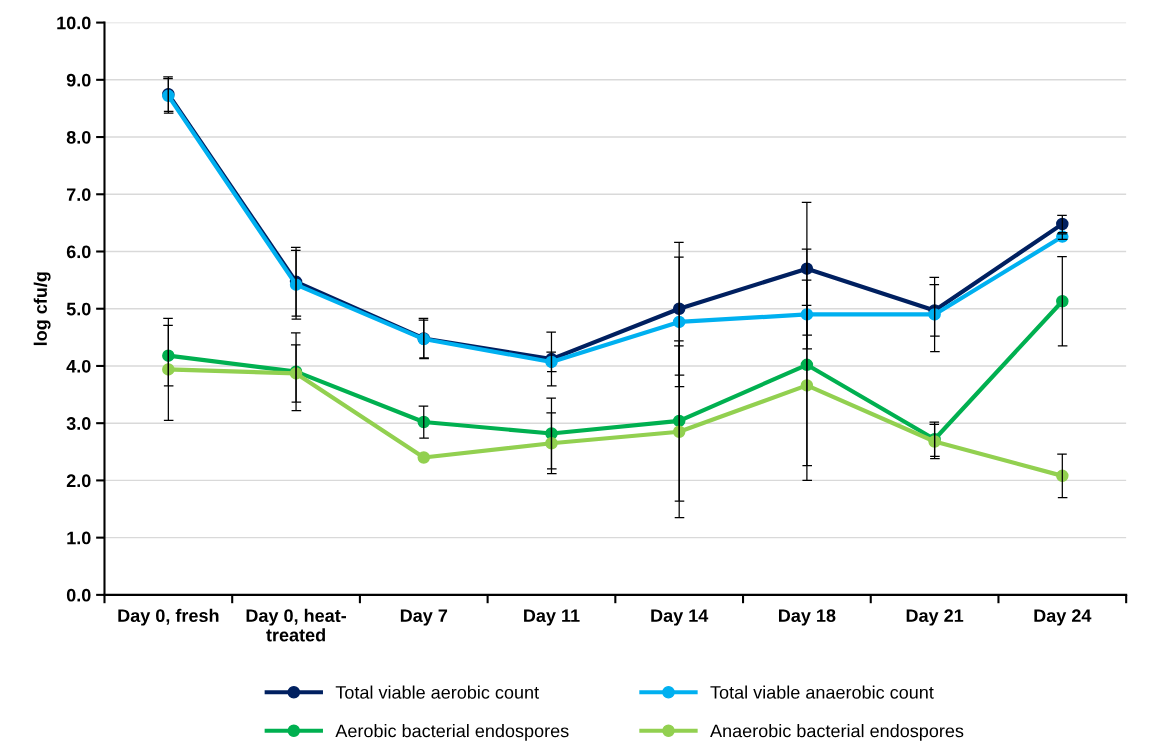 This screenshot has height=753, width=1161. Describe the element at coordinates (296, 625) in the screenshot. I see `x-tick-label: Day 0, heat- treated` at that location.